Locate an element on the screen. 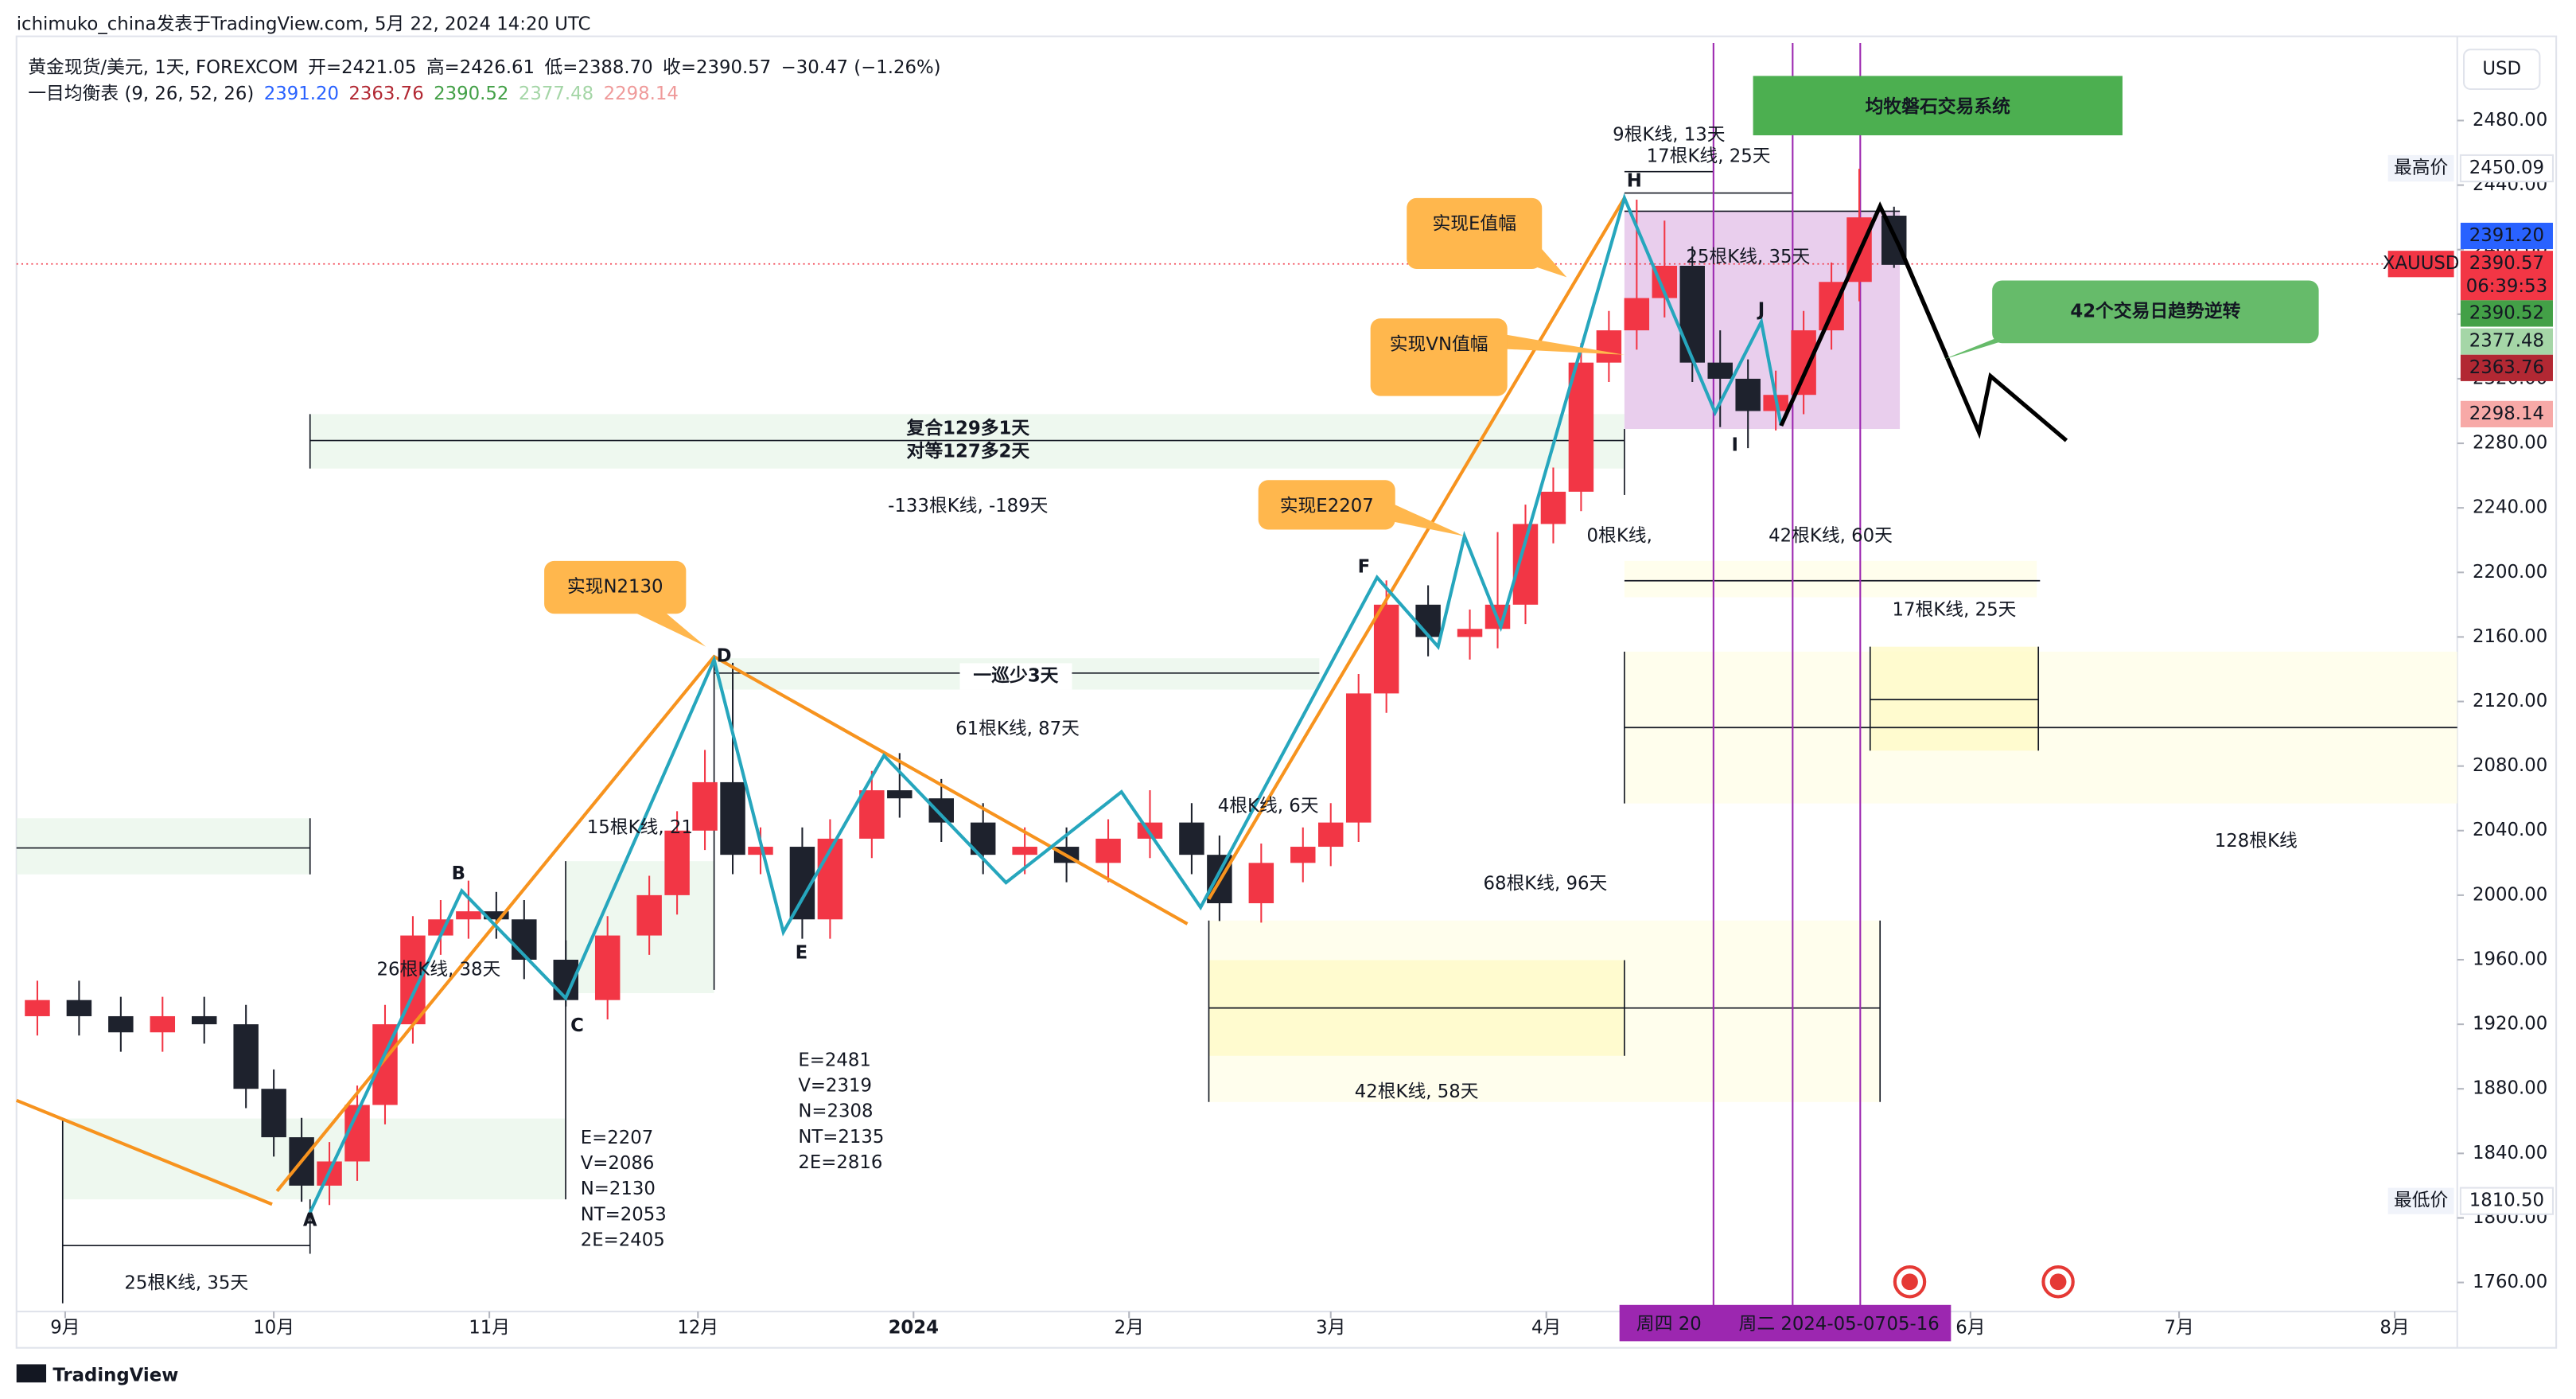 Image resolution: width=2576 pixels, height=1399 pixels. annotation: 42根K线, 60天 is located at coordinates (1831, 535).